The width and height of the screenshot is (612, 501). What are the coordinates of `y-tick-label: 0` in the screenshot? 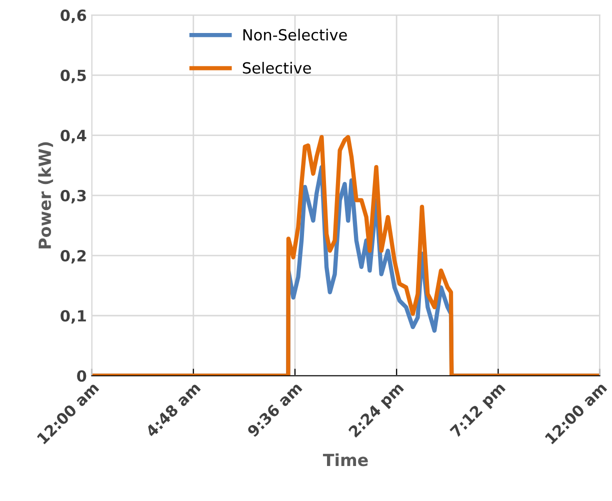 It's located at (81, 376).